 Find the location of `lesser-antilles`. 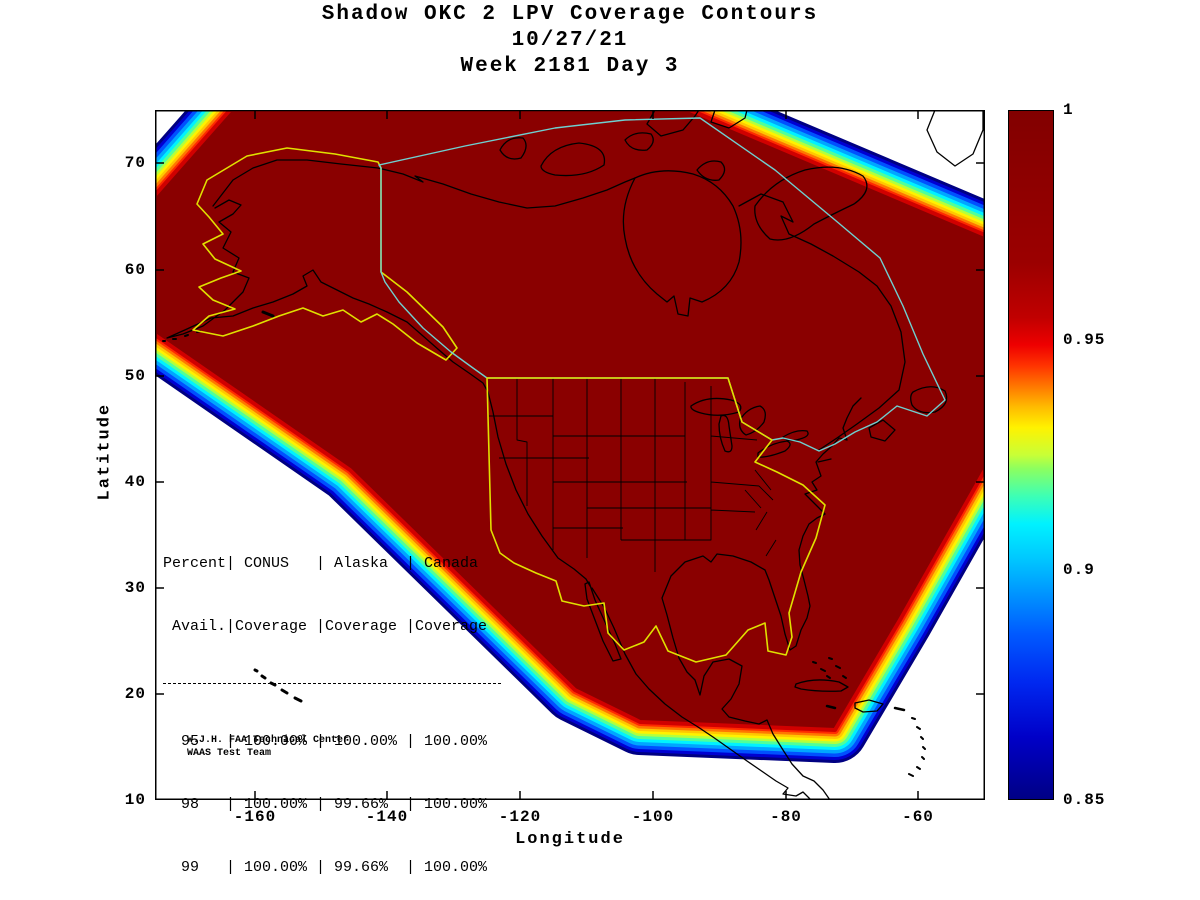

lesser-antilles is located at coordinates (917, 747).